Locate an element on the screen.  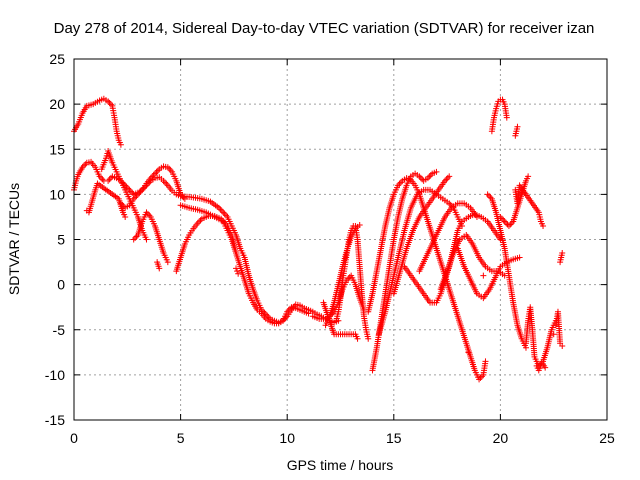
x-tick-label: 0 is located at coordinates (74, 438).